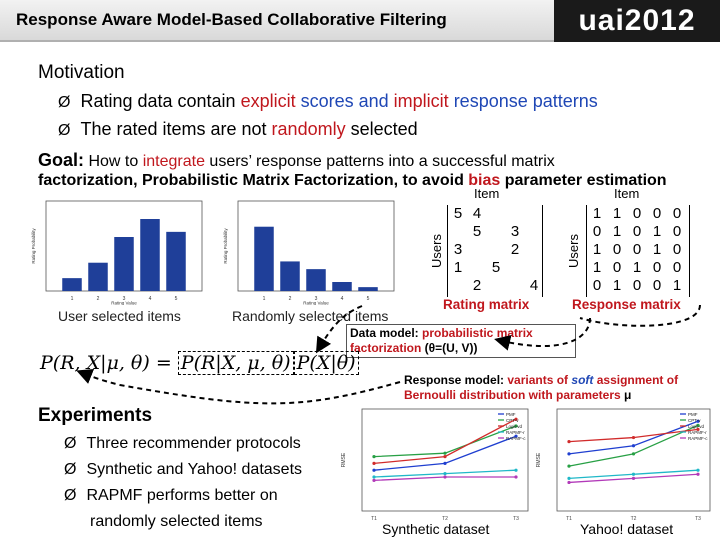  Describe the element at coordinates (61, 160) in the screenshot. I see `goal-label: Goal:` at that location.